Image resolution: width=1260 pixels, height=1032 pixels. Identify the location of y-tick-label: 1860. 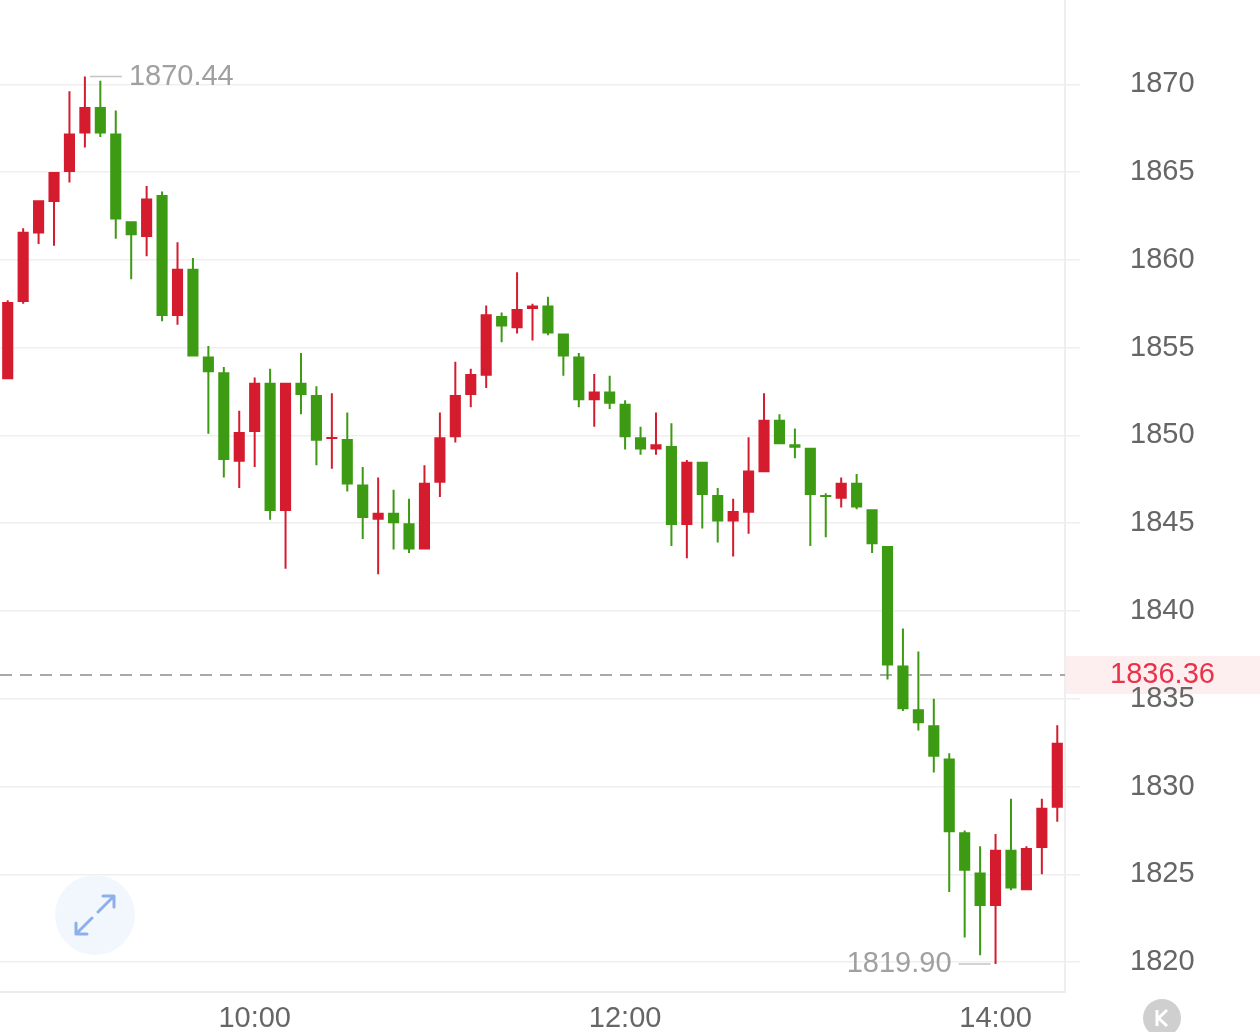
(1162, 257).